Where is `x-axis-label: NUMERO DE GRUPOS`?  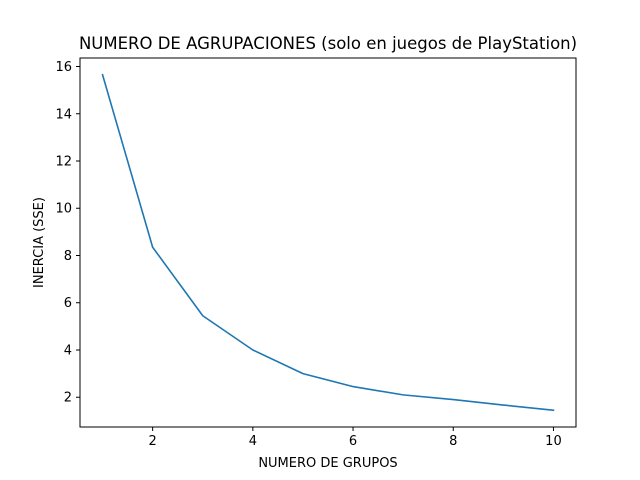 x-axis-label: NUMERO DE GRUPOS is located at coordinates (327, 463).